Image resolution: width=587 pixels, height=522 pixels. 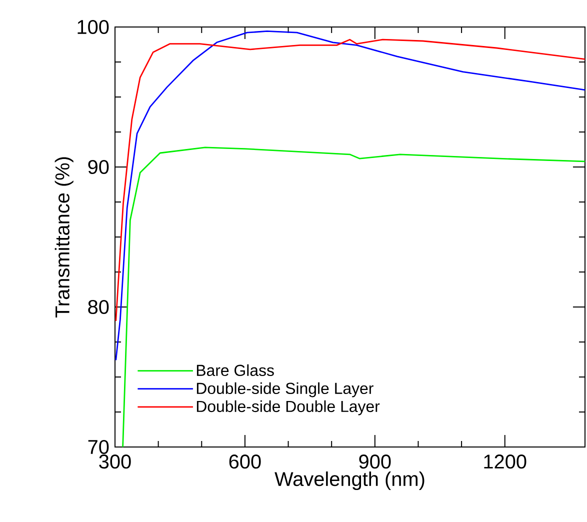 What do you see at coordinates (349, 480) in the screenshot?
I see `x-axis-title: Wavelength (nm)` at bounding box center [349, 480].